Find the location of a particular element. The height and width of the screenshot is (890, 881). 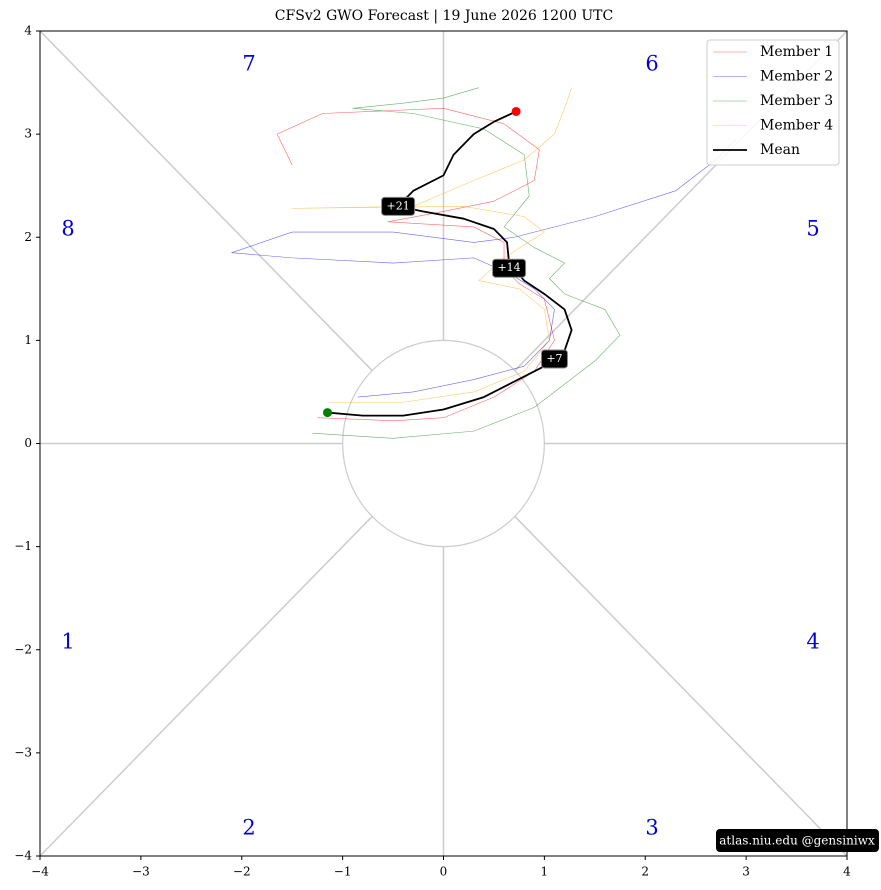

y-tick-label: 4 is located at coordinates (28, 31).